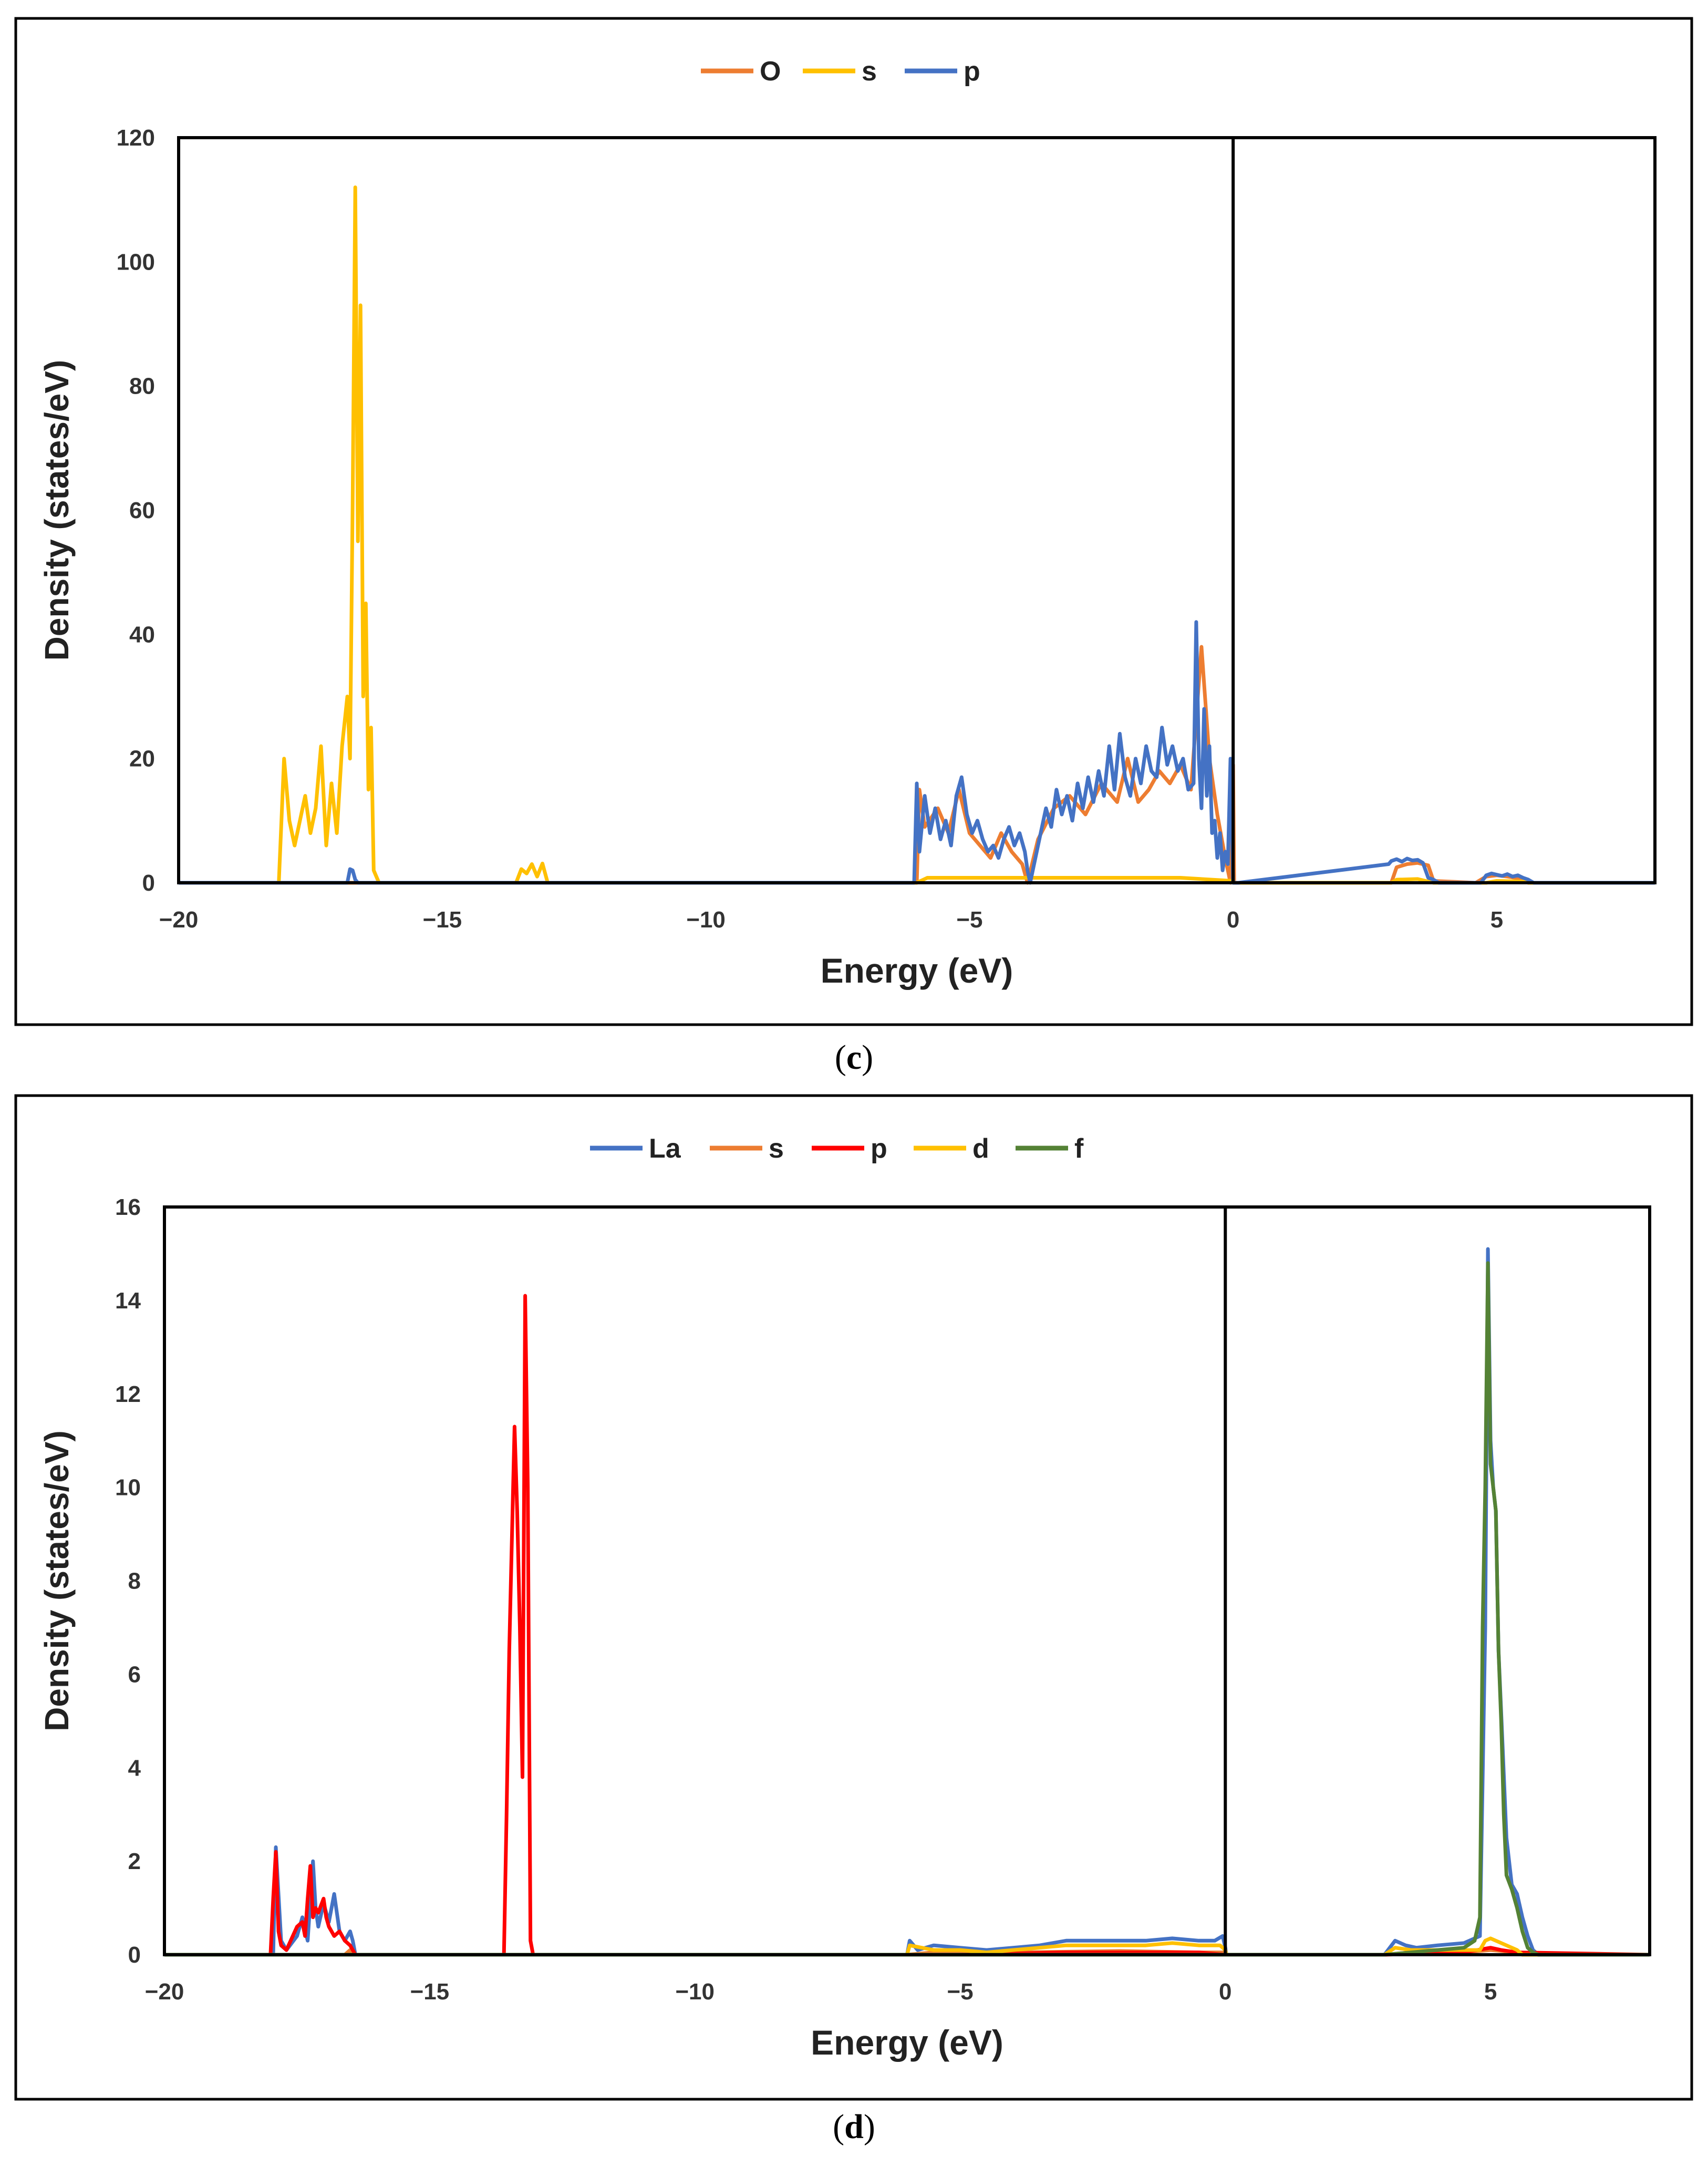  Describe the element at coordinates (142, 511) in the screenshot. I see `y-tick-label: 60` at that location.